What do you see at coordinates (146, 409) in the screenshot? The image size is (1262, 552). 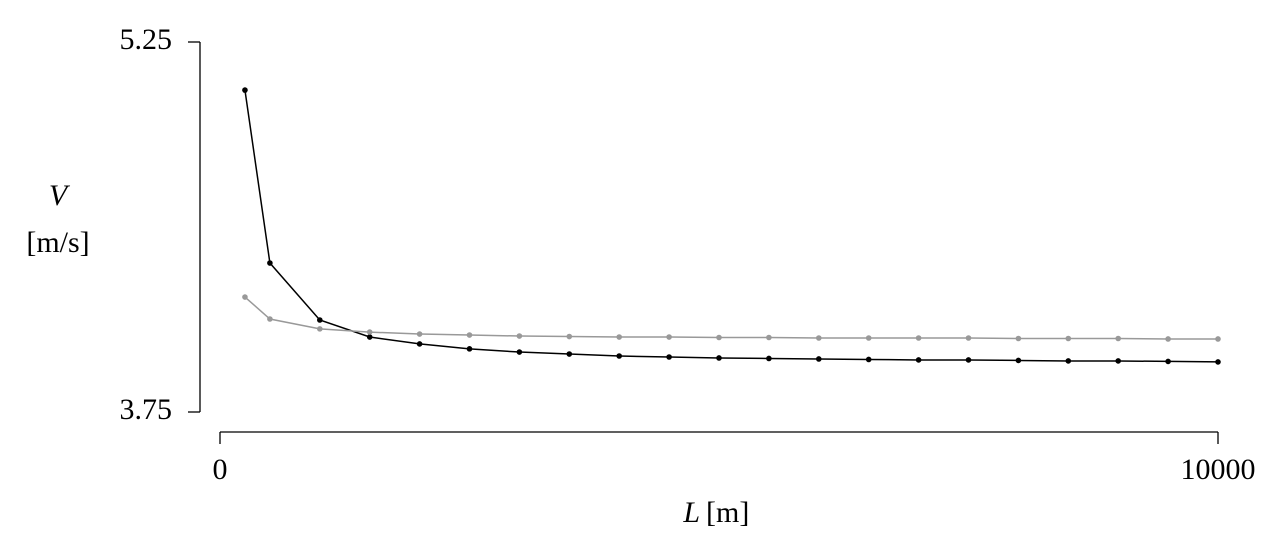 I see `y-tick-label: 3.75` at bounding box center [146, 409].